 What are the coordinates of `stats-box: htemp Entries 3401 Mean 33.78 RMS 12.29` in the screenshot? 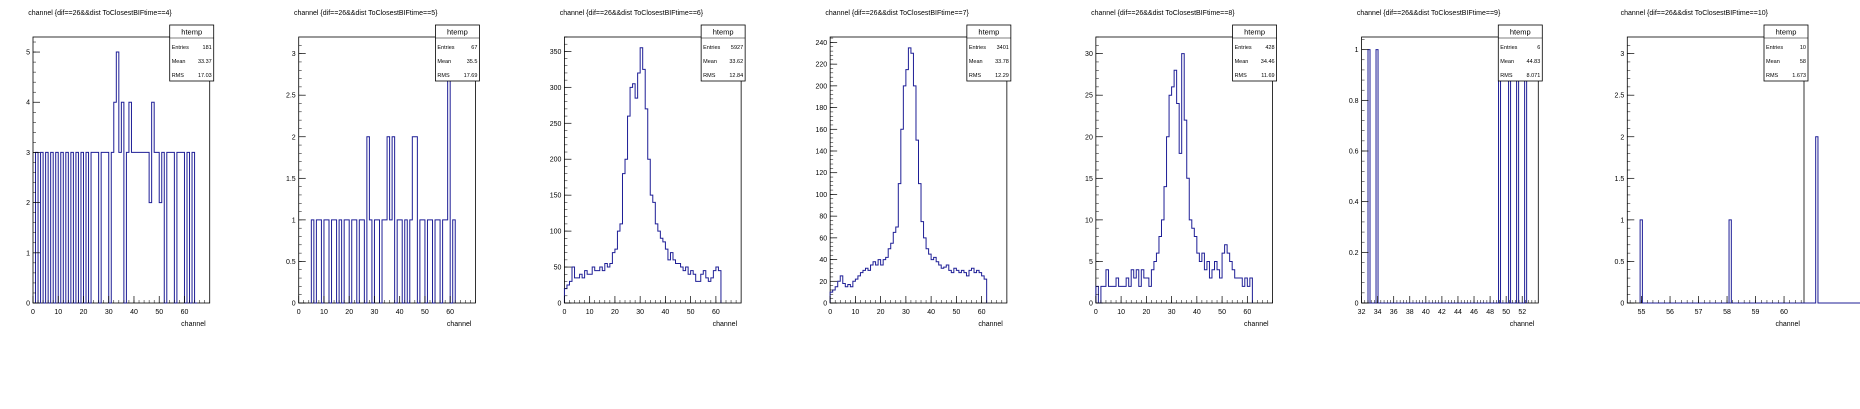 It's located at (989, 53).